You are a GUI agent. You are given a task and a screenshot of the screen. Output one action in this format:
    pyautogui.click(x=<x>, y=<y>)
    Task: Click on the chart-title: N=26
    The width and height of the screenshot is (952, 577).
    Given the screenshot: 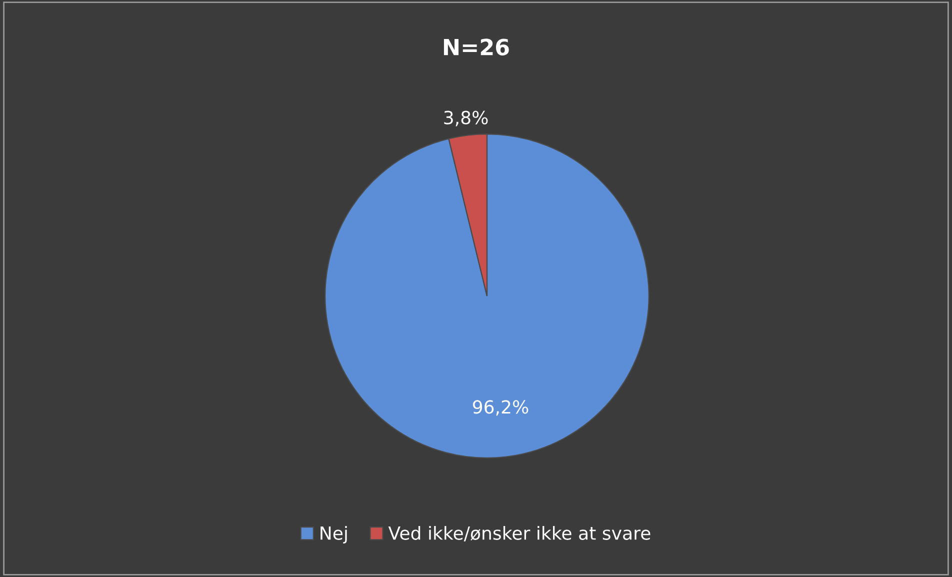 What is the action you would take?
    pyautogui.click(x=476, y=47)
    